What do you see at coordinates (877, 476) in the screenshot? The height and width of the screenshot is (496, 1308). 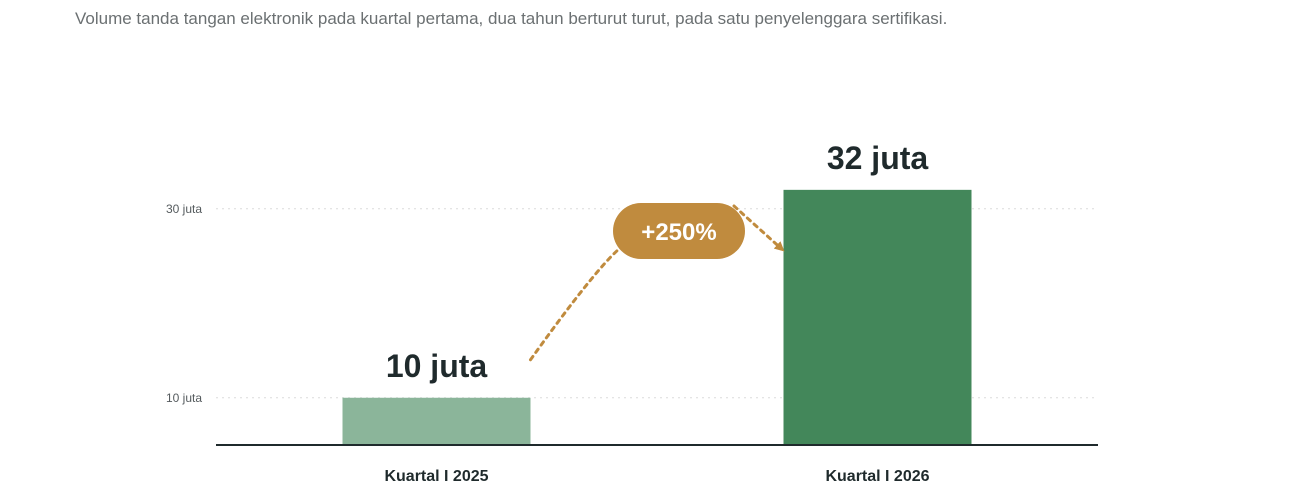 I see `category-label: Kuartal I 2026` at bounding box center [877, 476].